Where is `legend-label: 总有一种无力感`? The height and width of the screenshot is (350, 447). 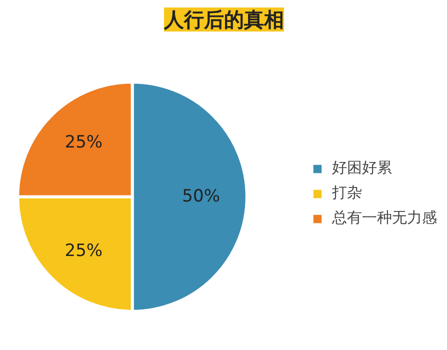 legend-label: 总有一种无力感 is located at coordinates (384, 218).